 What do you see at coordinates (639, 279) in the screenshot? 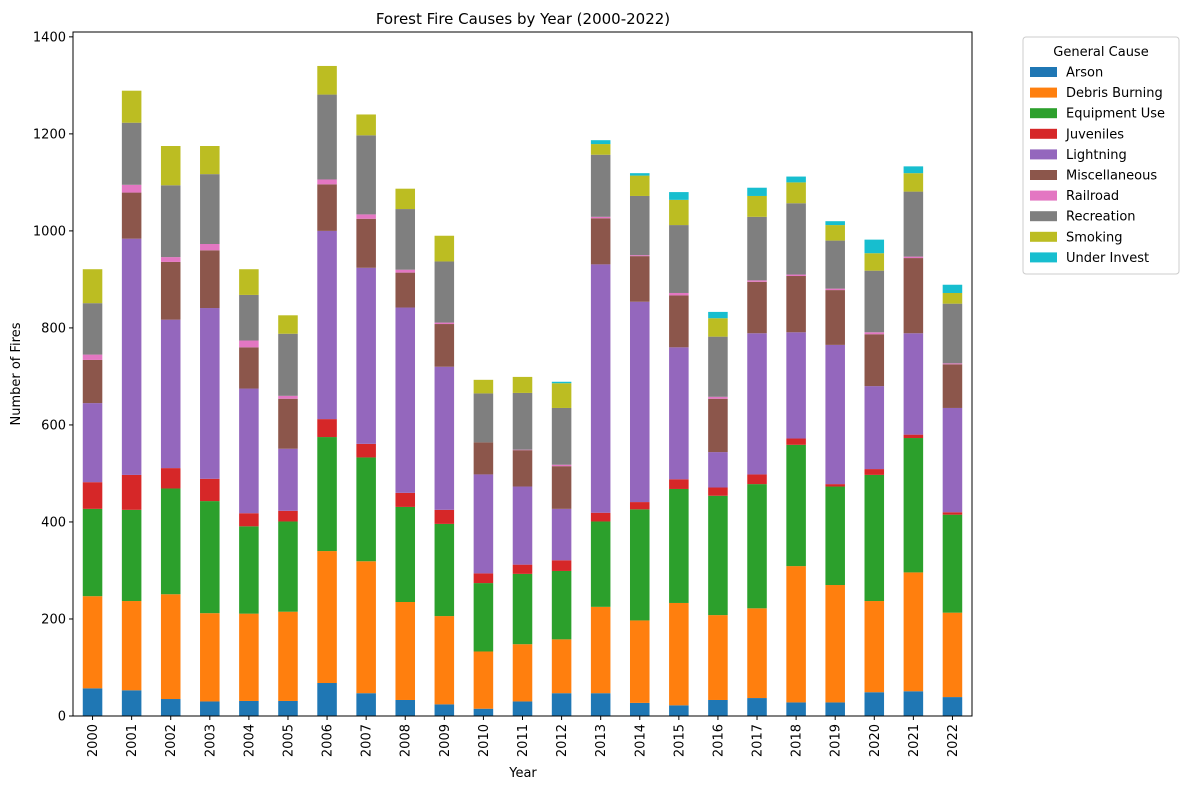
I see `bar-2014-miscellaneous` at bounding box center [639, 279].